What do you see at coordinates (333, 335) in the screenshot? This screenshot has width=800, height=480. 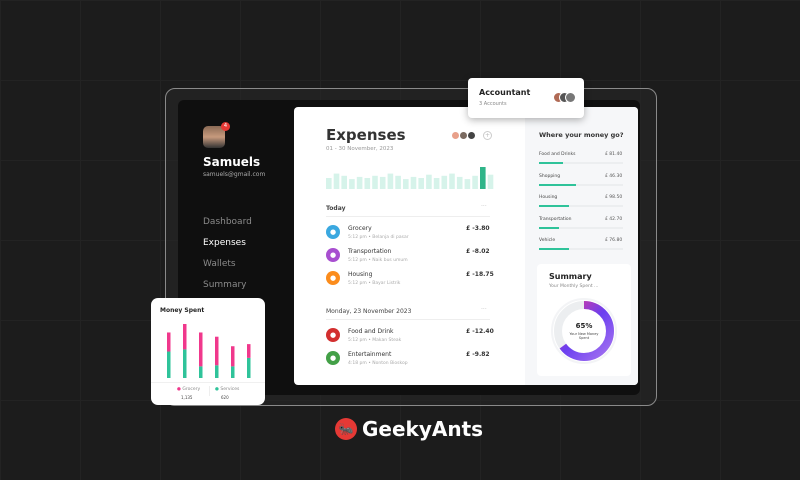 I see `food-icon: ●` at bounding box center [333, 335].